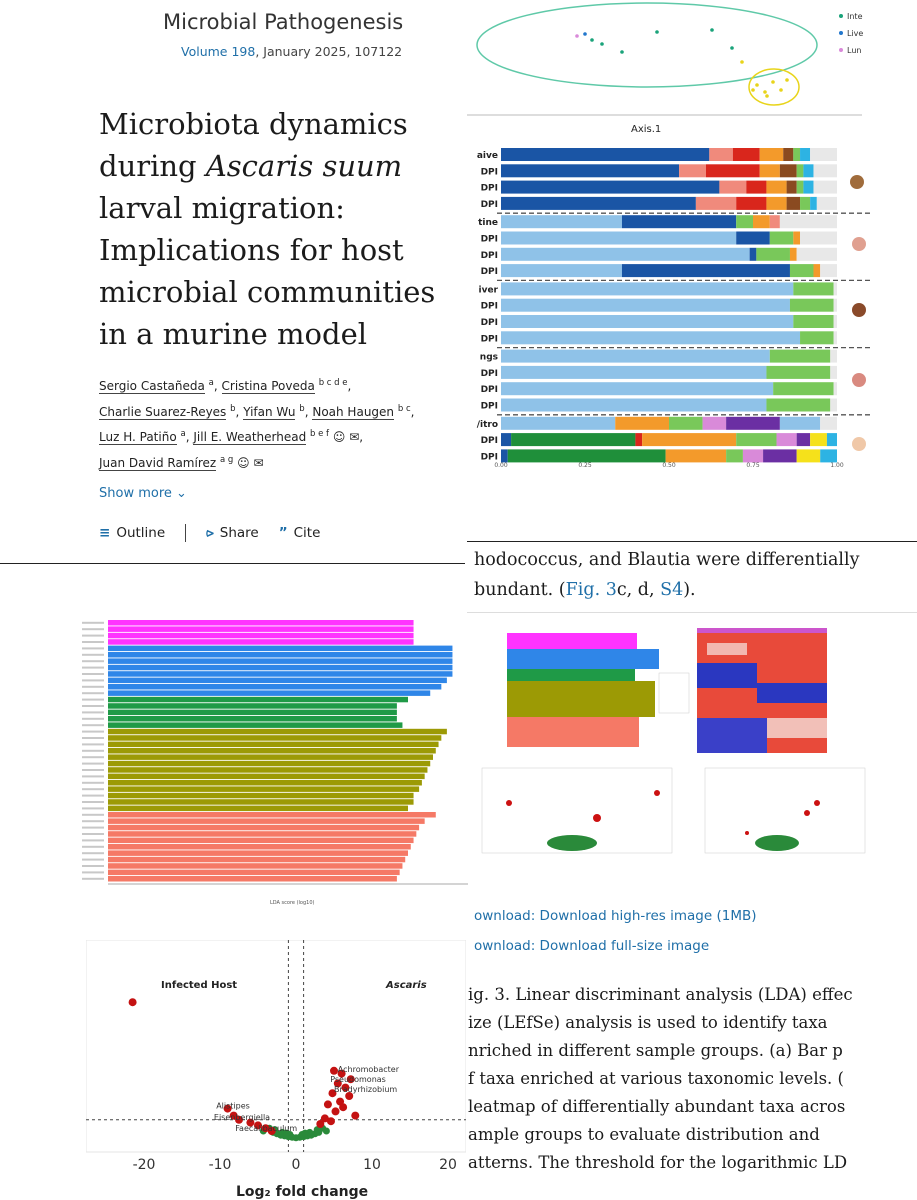 The width and height of the screenshot is (917, 1200). I want to click on volcano-annotation: Alistipes, so click(233, 1106).